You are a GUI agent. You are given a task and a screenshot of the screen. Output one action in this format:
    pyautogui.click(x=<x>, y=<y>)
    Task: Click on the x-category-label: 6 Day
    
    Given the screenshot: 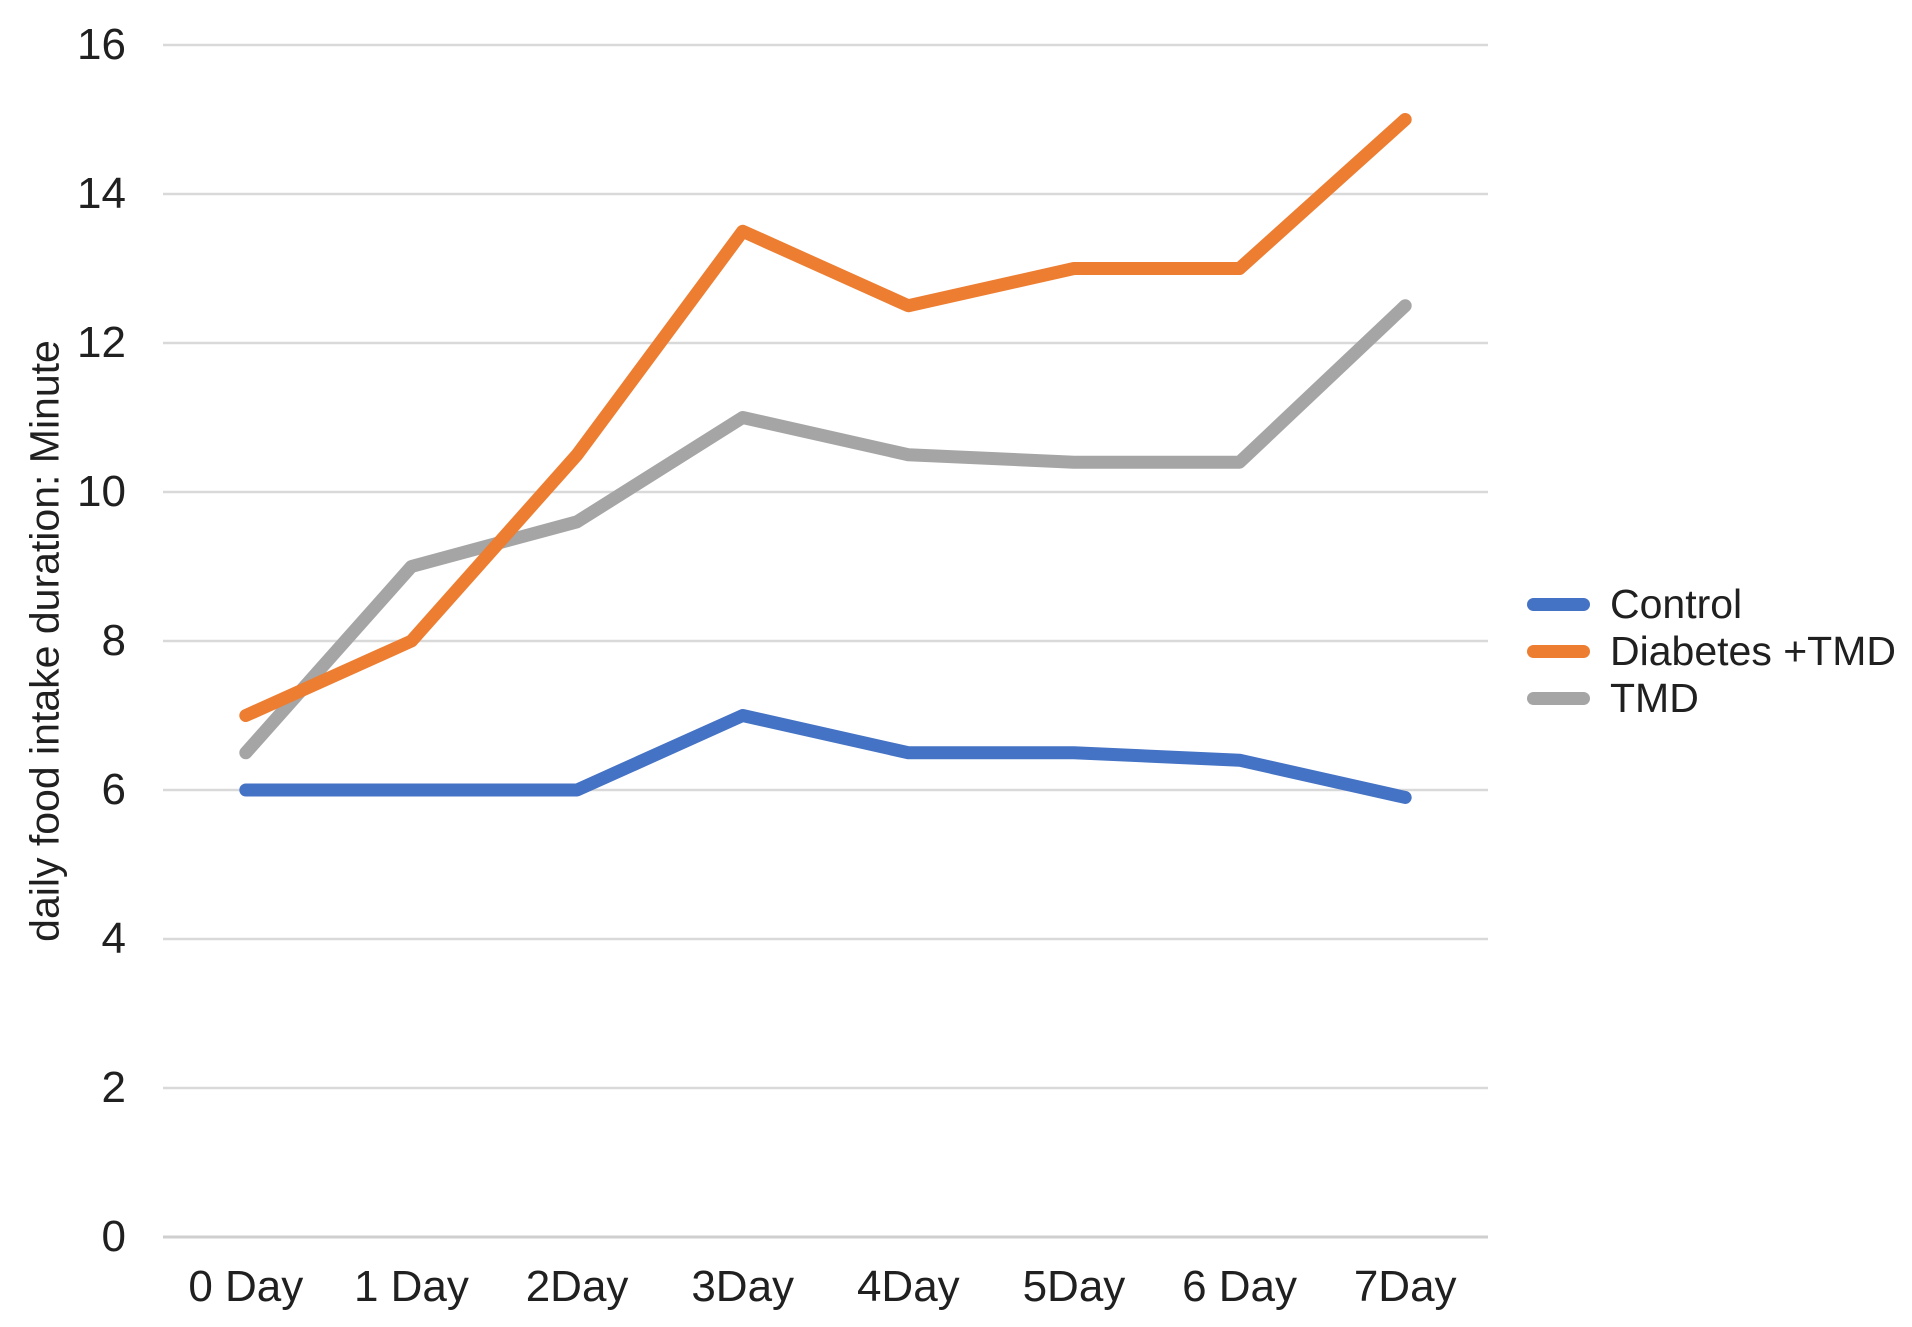 What is the action you would take?
    pyautogui.click(x=1240, y=1286)
    